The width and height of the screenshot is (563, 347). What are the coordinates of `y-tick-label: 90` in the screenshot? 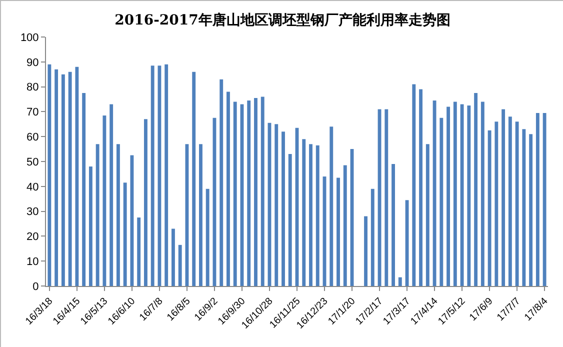 It's located at (32, 62).